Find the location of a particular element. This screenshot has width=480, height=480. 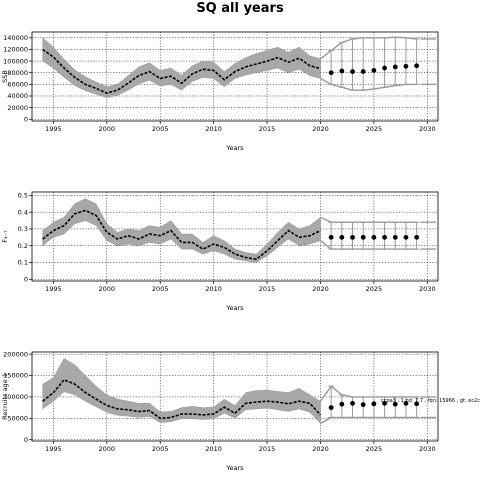

y-axis-label: SSB is located at coordinates (5, 76).